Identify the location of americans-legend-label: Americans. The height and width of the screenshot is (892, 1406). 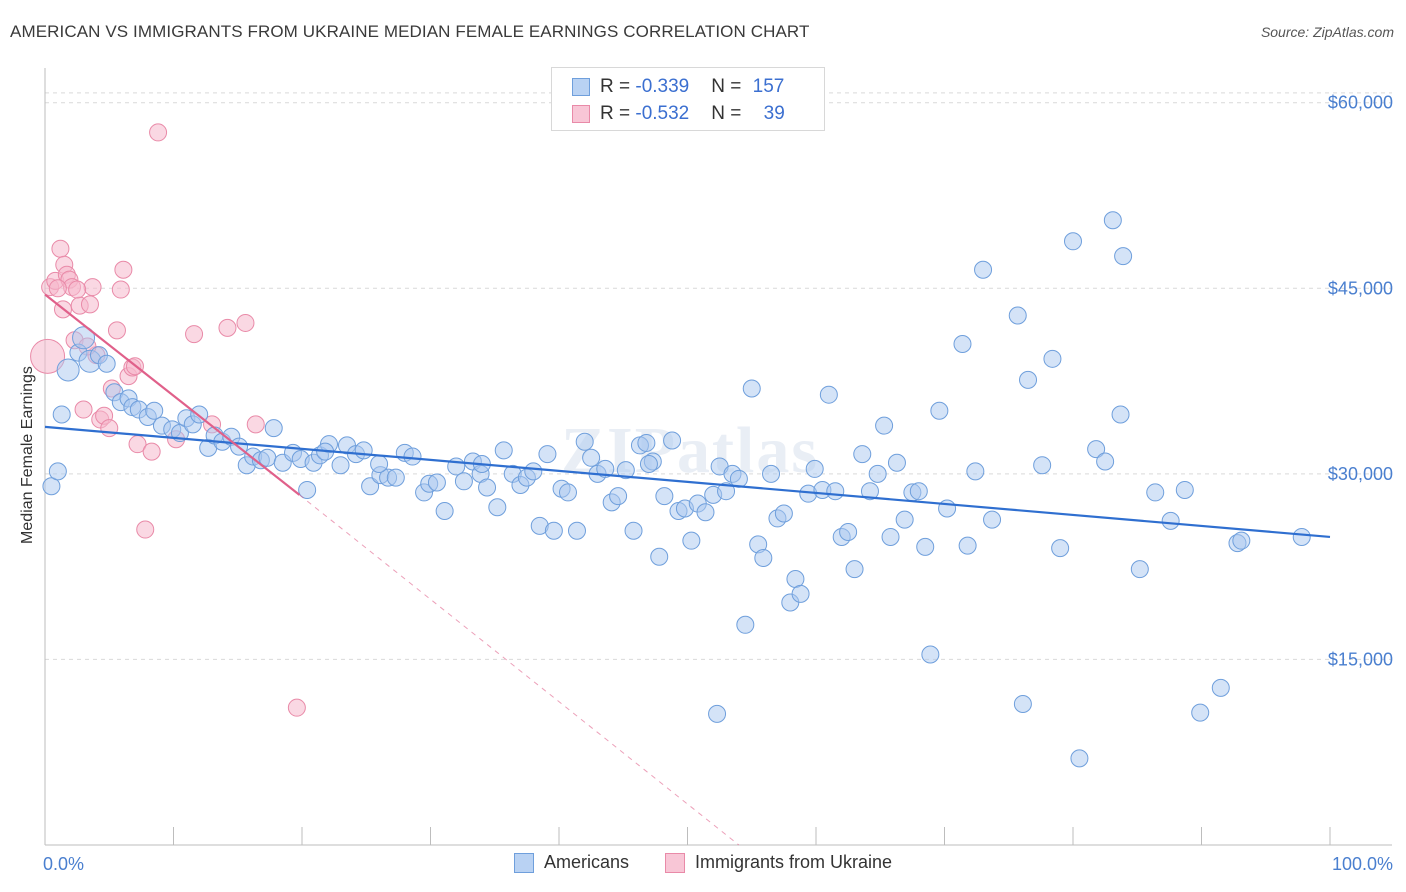
(586, 862).